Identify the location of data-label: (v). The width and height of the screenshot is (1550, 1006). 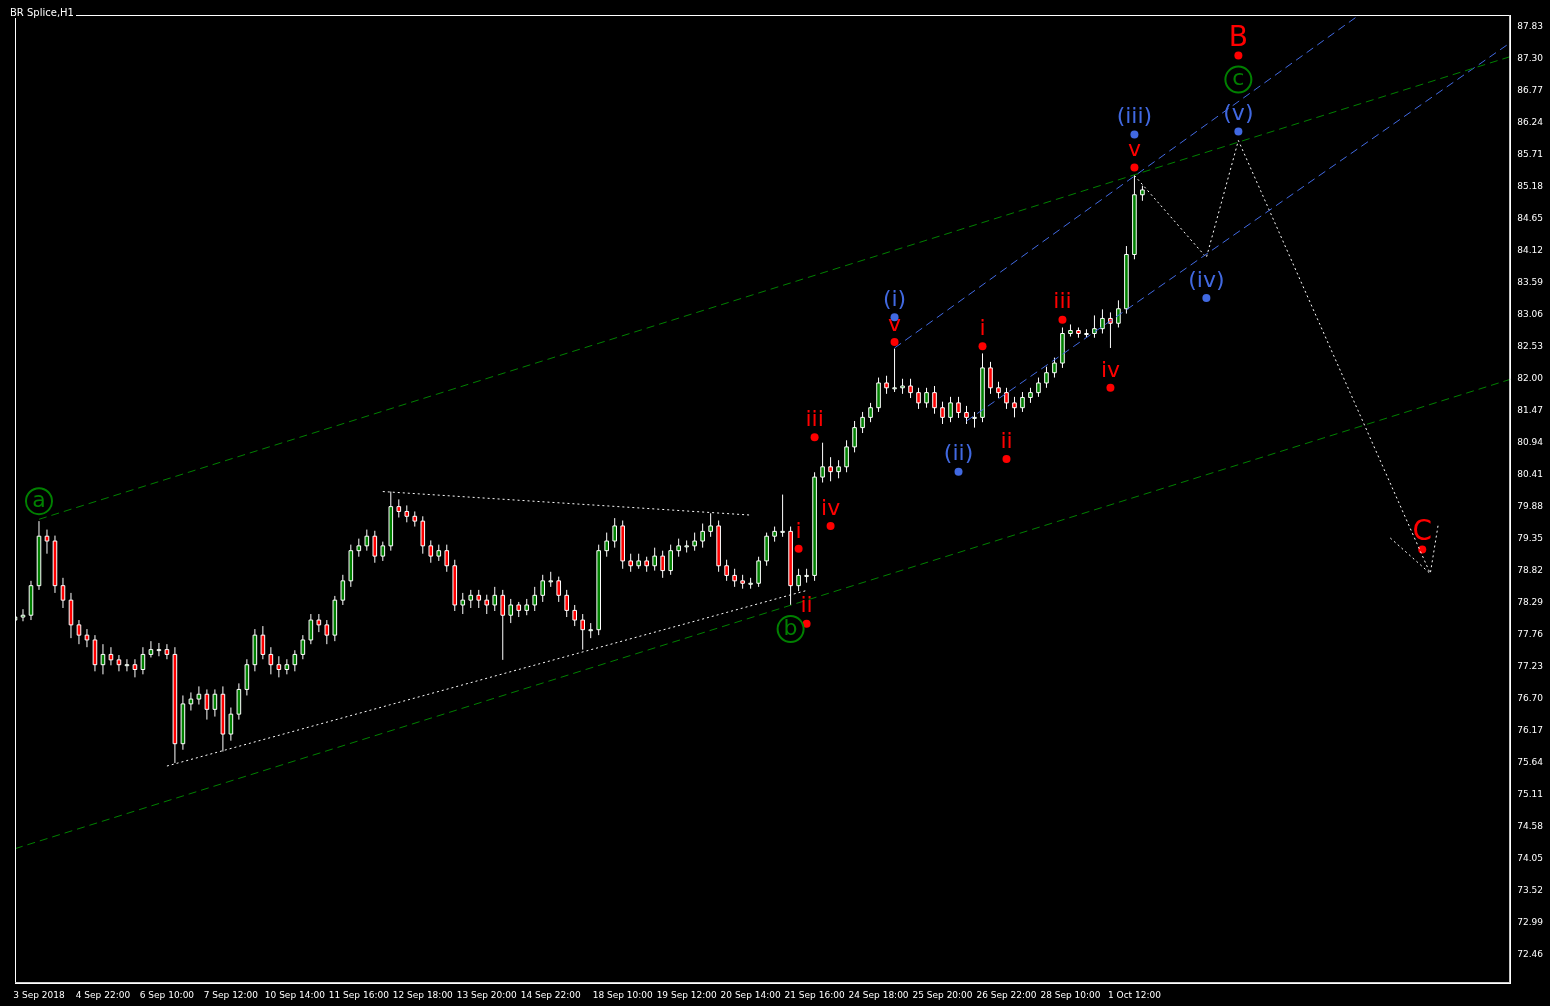
(1238, 113).